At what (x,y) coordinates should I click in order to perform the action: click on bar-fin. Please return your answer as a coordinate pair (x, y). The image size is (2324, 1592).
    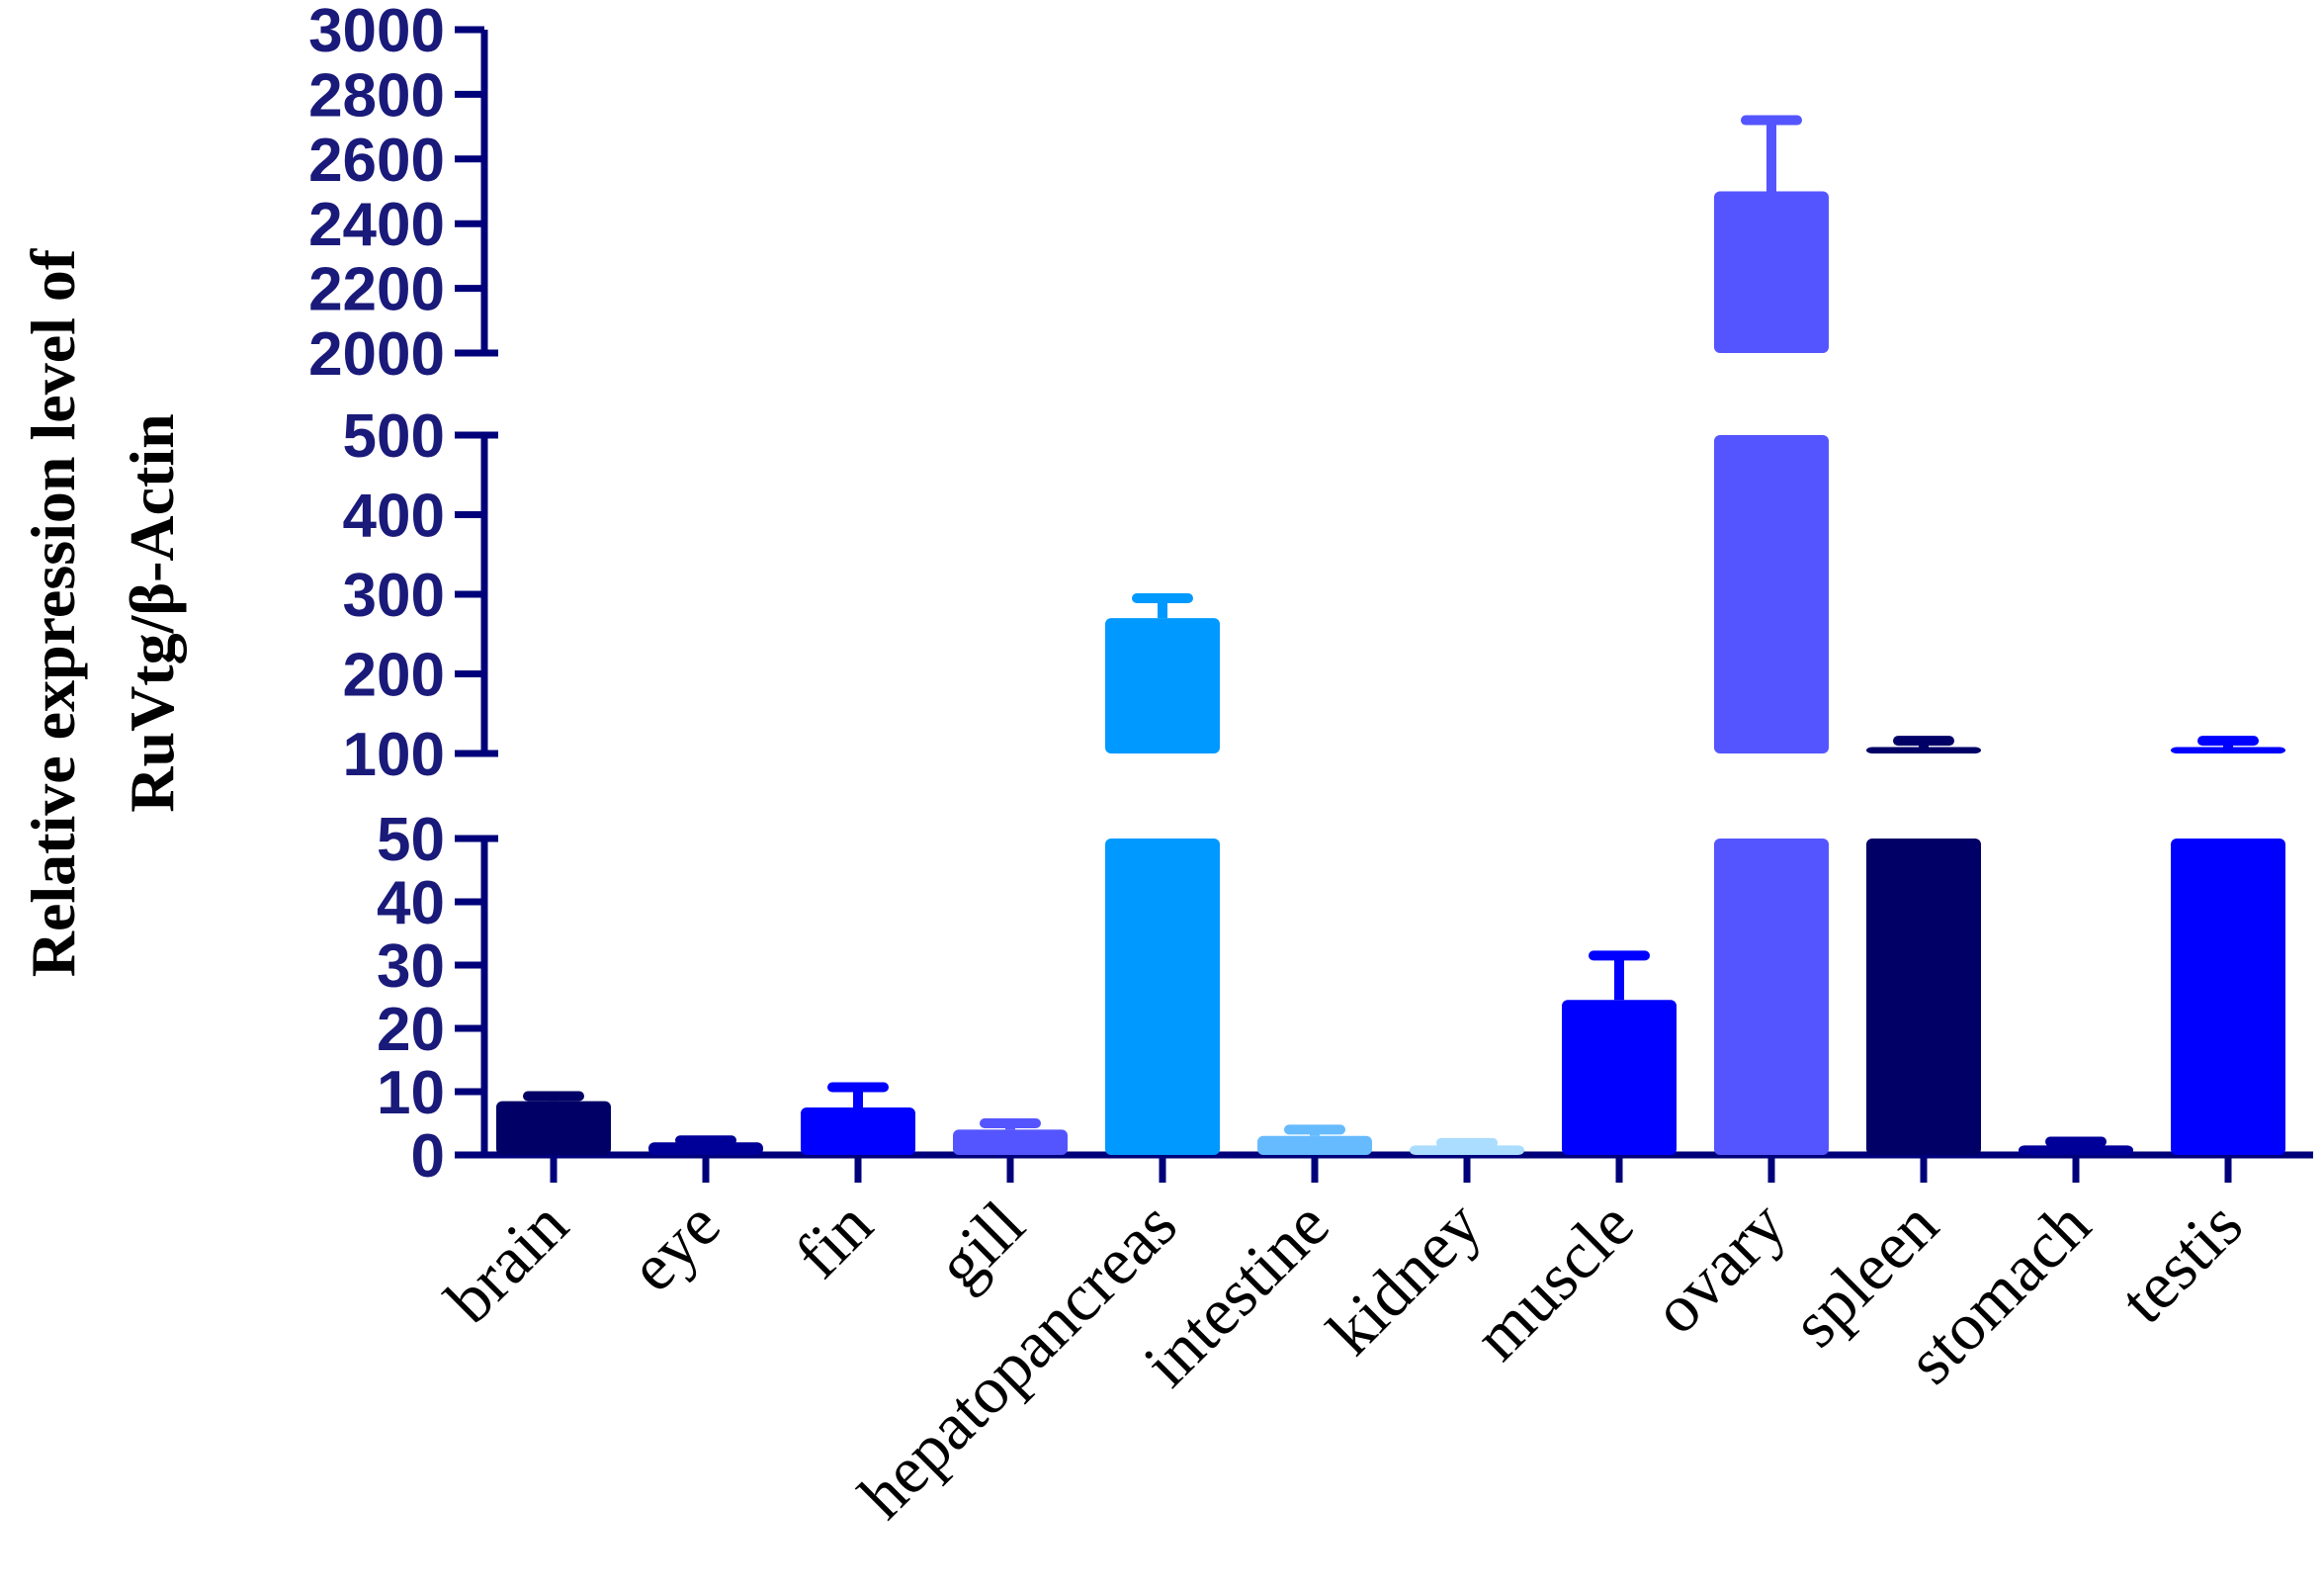
    Looking at the image, I should click on (858, 1131).